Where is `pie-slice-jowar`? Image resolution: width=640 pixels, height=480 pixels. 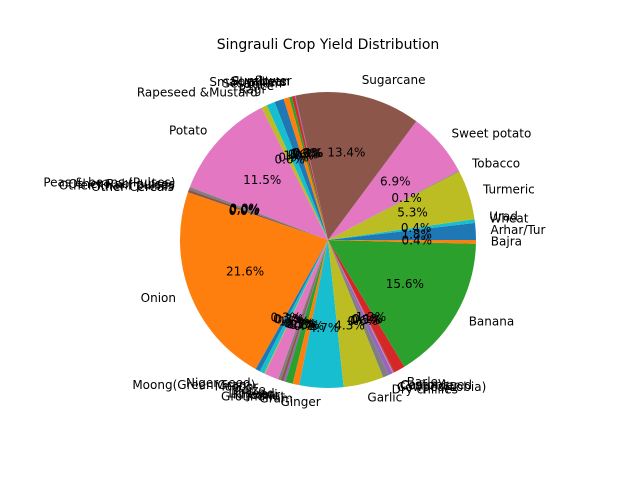
pie-slice-jowar is located at coordinates (305, 311).